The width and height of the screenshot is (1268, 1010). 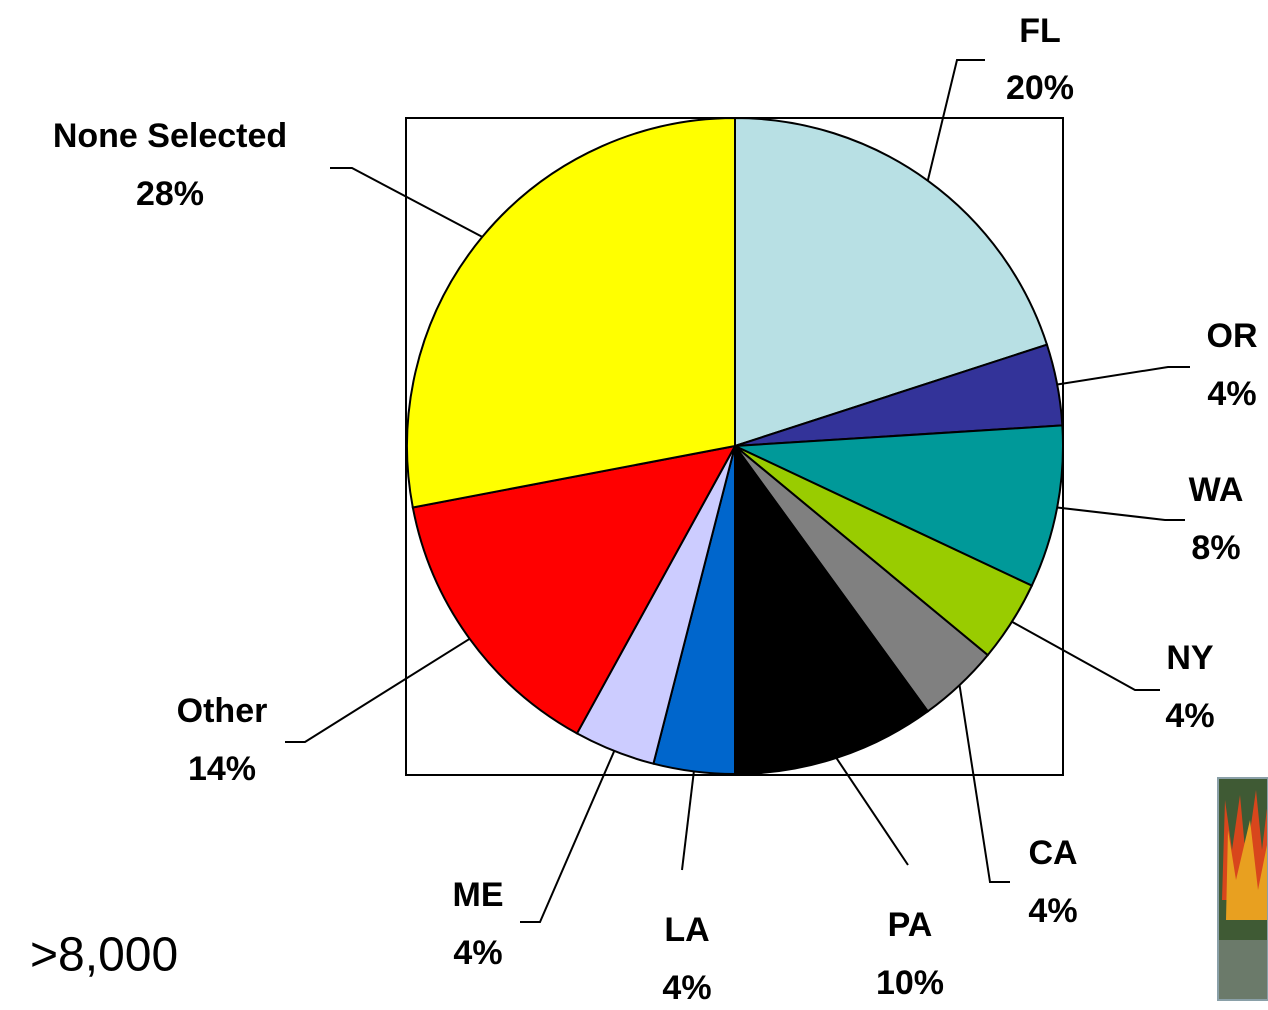 I want to click on slice-label: FL, so click(x=1040, y=31).